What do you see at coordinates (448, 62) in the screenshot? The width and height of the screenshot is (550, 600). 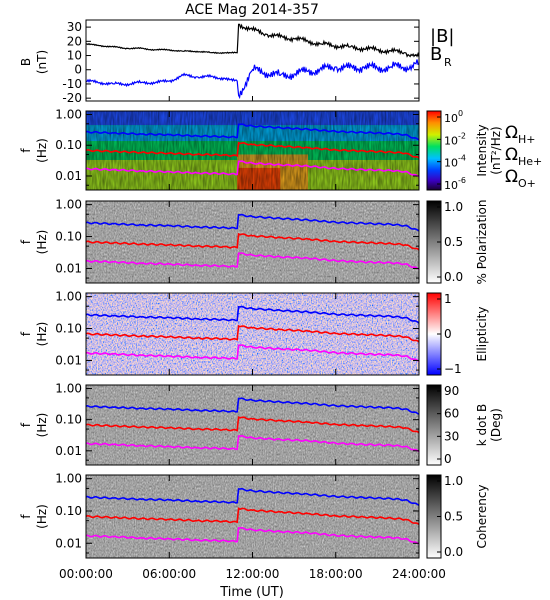 I see `legend-br-subscript: R` at bounding box center [448, 62].